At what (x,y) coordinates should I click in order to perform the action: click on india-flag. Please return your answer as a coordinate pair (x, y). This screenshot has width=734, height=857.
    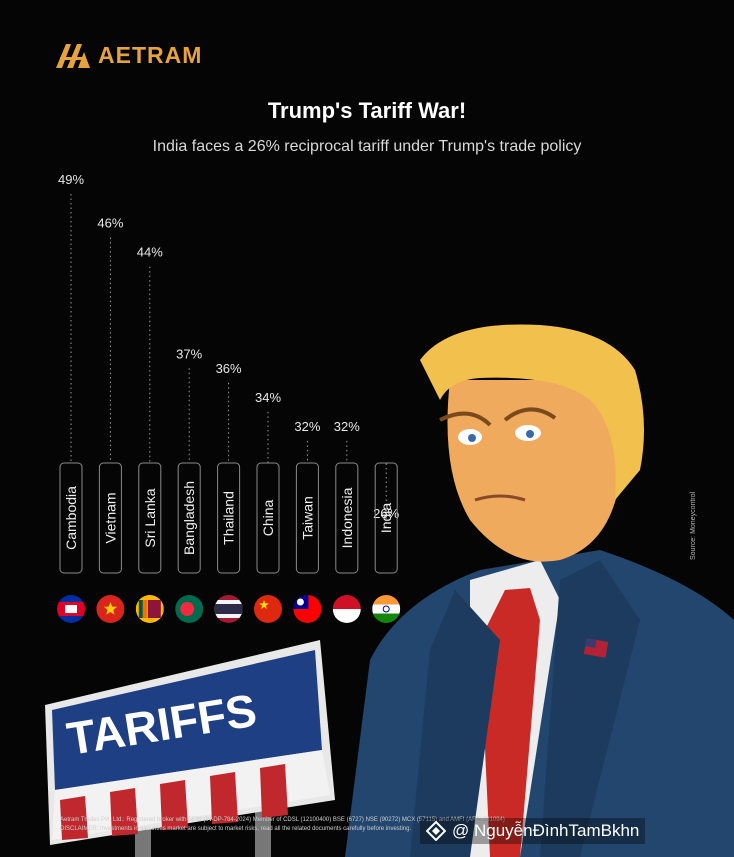
    Looking at the image, I should click on (386, 609).